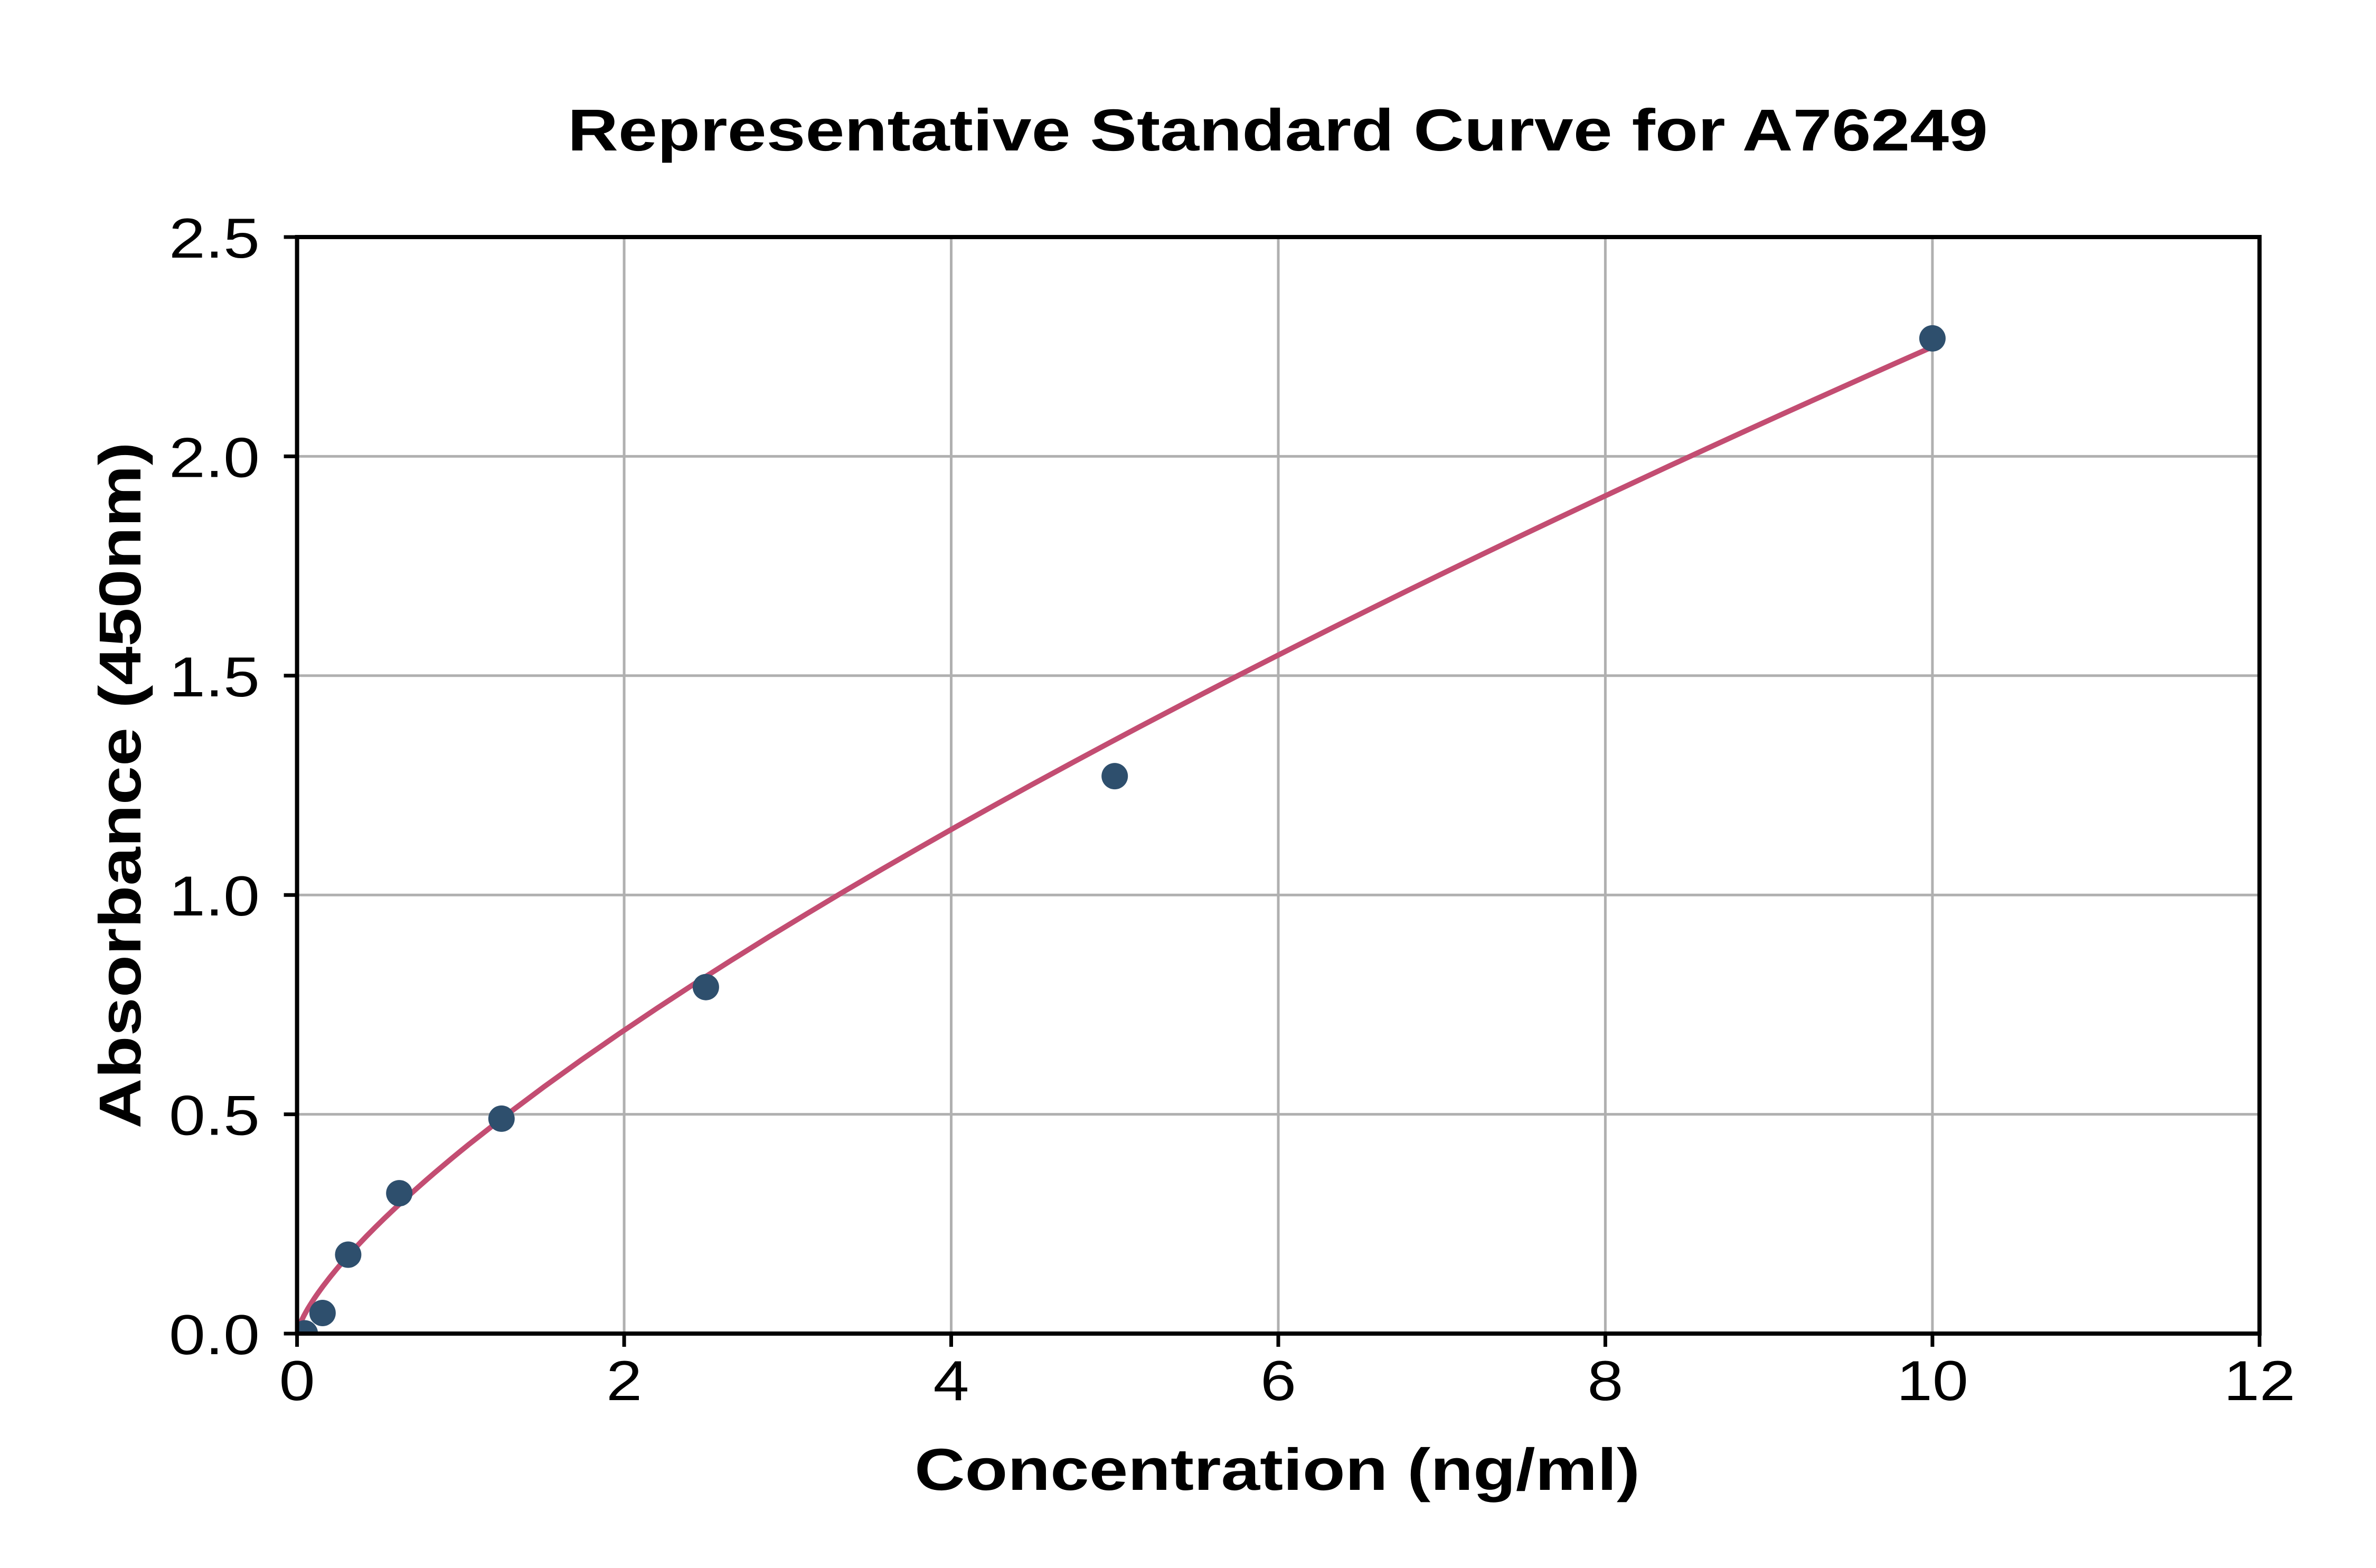  I want to click on svg-text:Representative Standard Curve: Representative Standard Curve for A76249, so click(1278, 130).